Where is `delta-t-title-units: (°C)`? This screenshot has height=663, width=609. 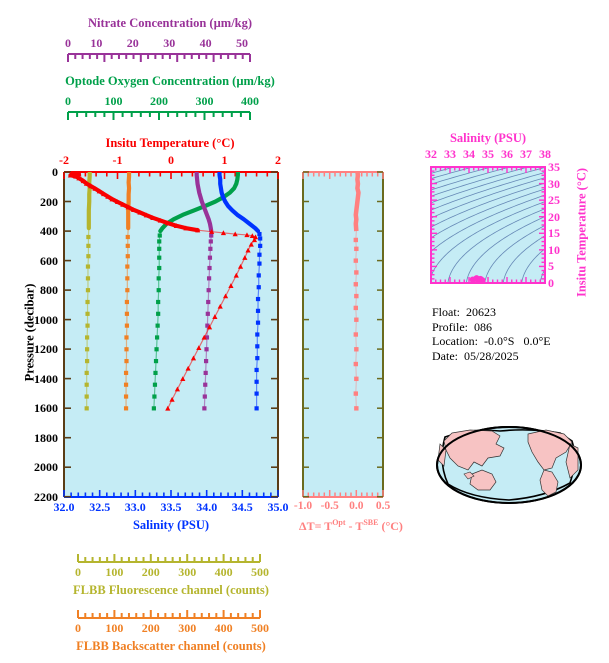 delta-t-title-units: (°C) is located at coordinates (390, 526).